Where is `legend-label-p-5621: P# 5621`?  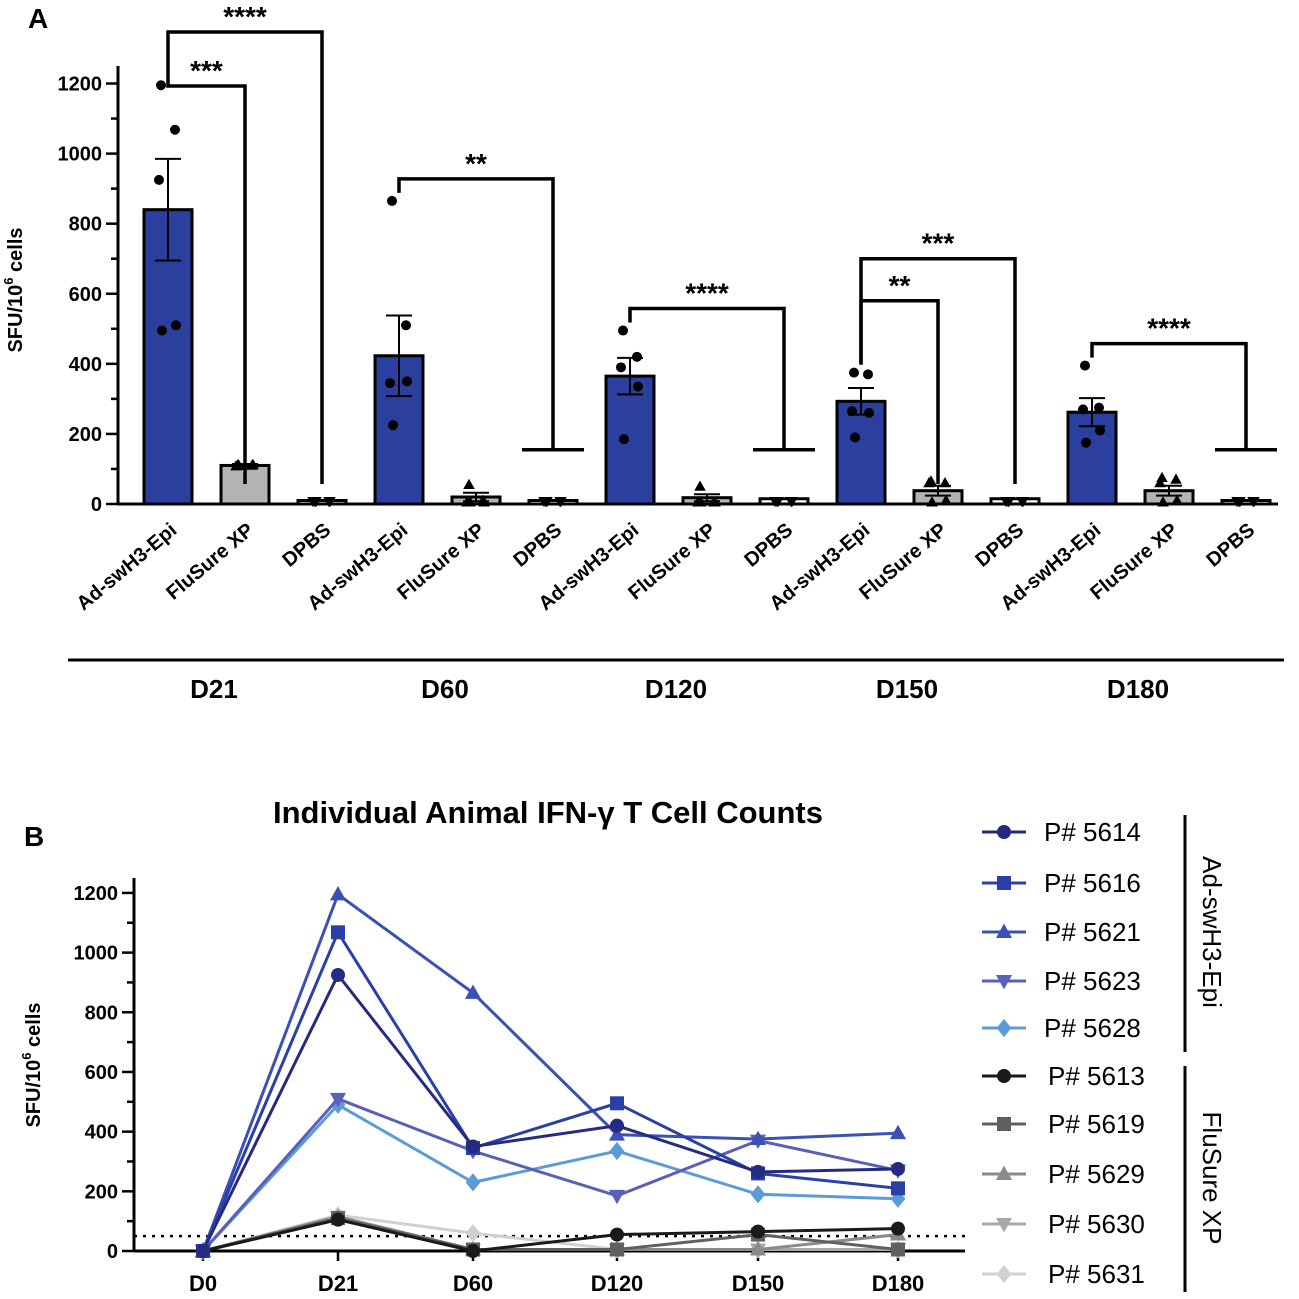 legend-label-p-5621: P# 5621 is located at coordinates (1092, 932).